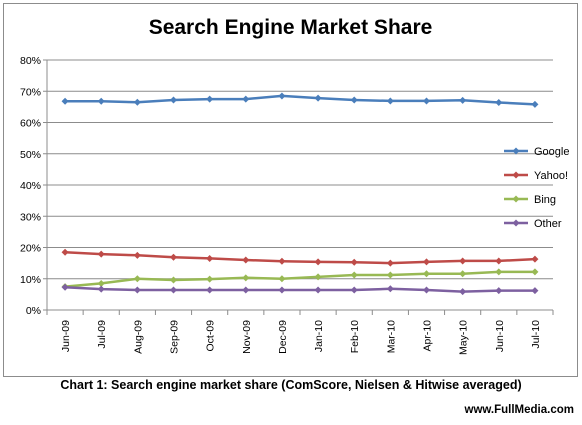 The width and height of the screenshot is (582, 425). Describe the element at coordinates (247, 337) in the screenshot. I see `x-tick-label: Nov-09` at that location.